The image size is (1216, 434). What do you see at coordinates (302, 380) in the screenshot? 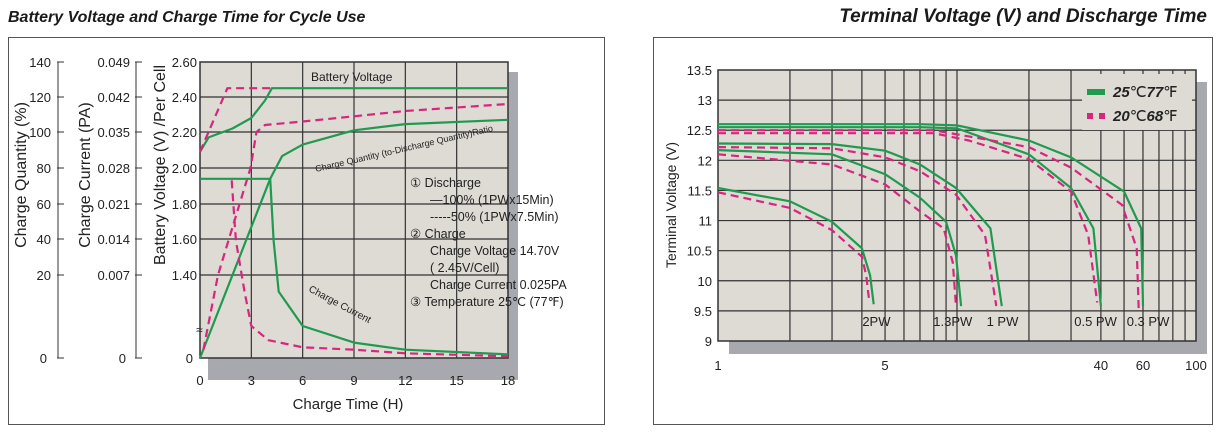
I see `x-axis-tick-label: 6` at bounding box center [302, 380].